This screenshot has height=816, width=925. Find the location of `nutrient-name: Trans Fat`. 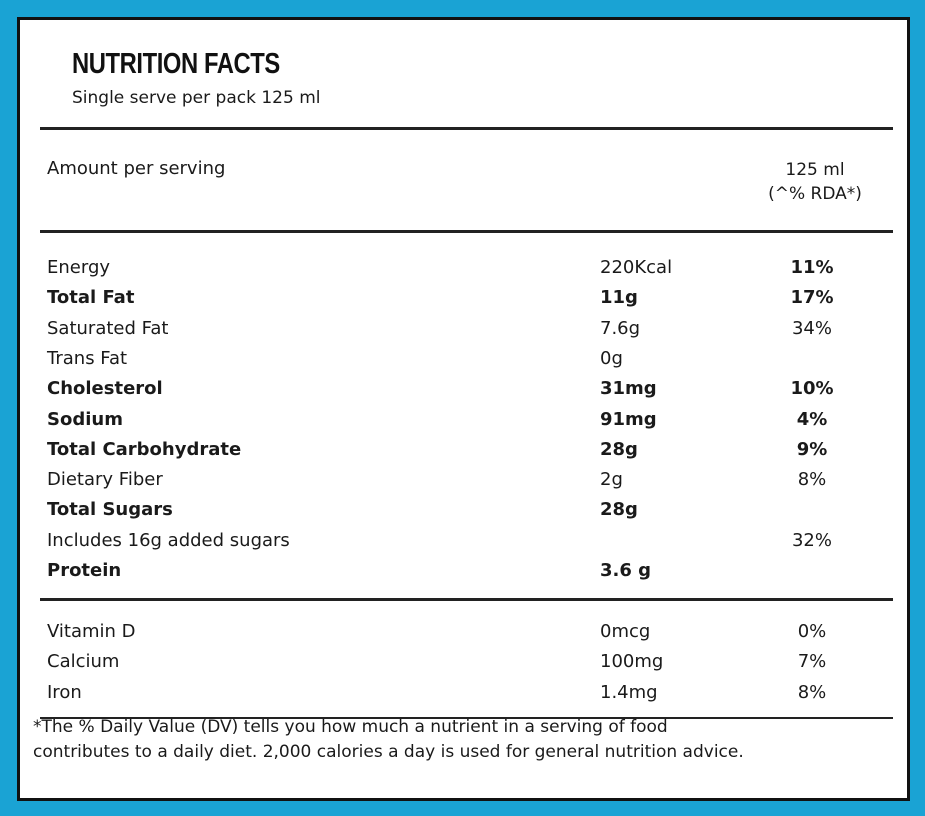

nutrient-name: Trans Fat is located at coordinates (87, 358).